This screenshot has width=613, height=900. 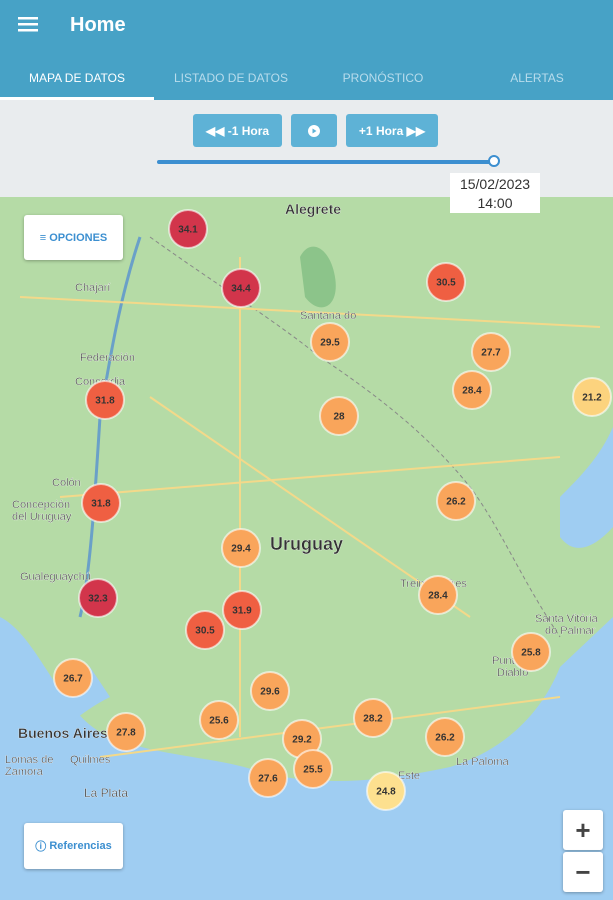 I want to click on tab: LISTADO DE DATOS, so click(x=231, y=78).